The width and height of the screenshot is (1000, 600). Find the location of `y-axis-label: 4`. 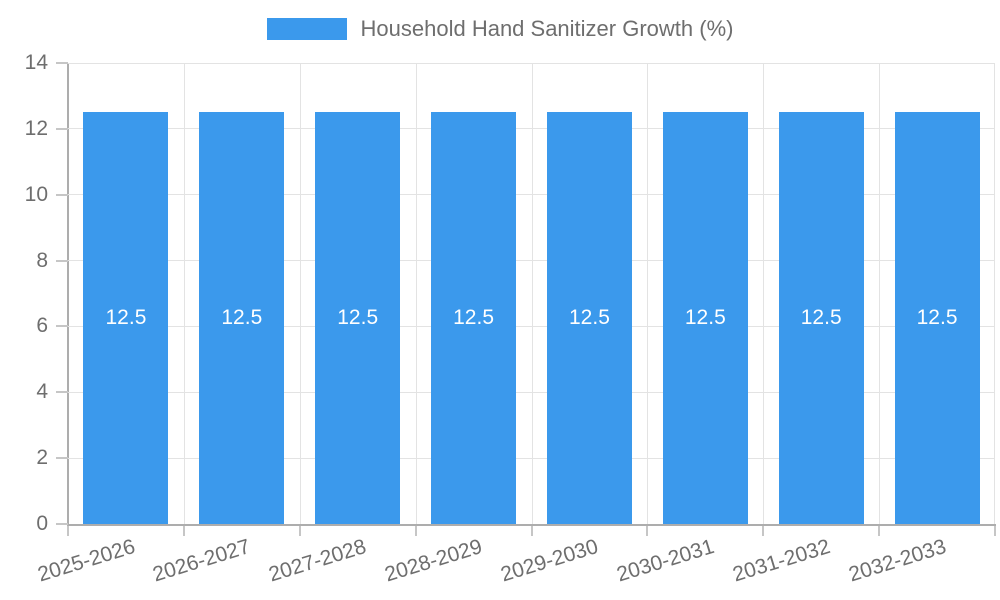

y-axis-label: 4 is located at coordinates (42, 392).